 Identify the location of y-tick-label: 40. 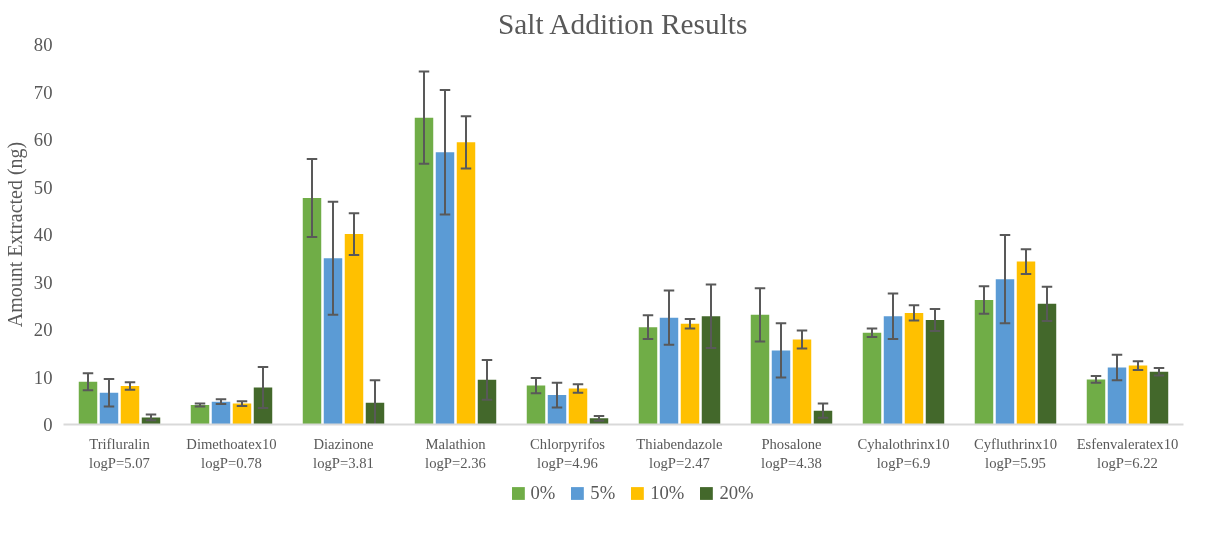
(43, 234).